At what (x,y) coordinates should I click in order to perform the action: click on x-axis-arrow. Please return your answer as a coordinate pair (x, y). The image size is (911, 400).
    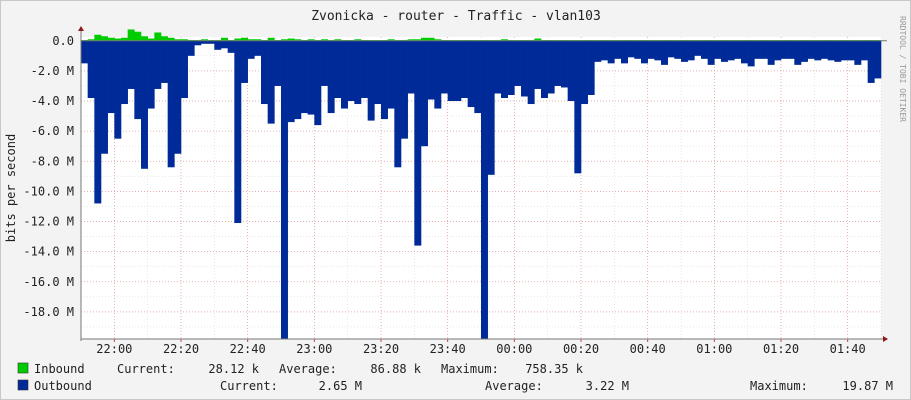
    Looking at the image, I should click on (885, 339).